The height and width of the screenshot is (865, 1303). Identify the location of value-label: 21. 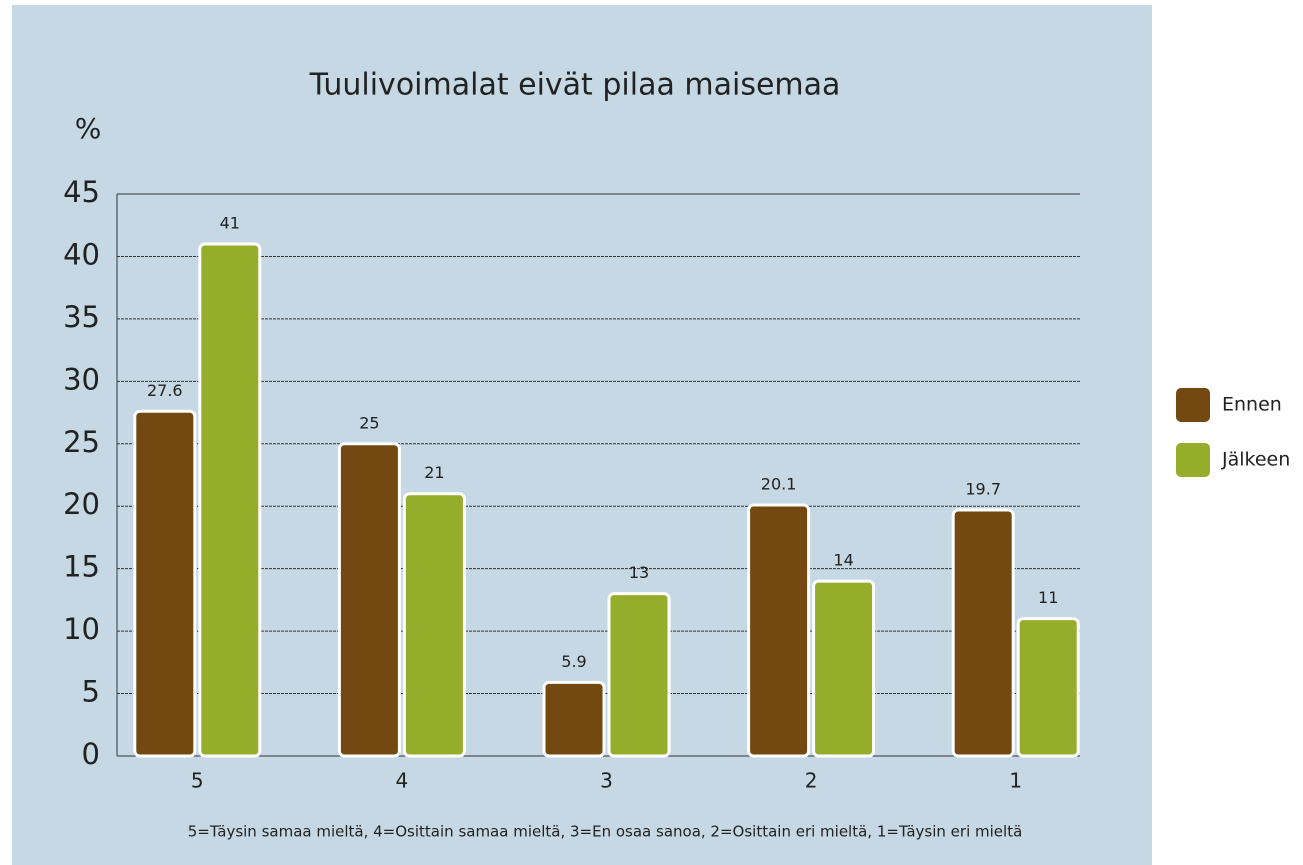
(434, 472).